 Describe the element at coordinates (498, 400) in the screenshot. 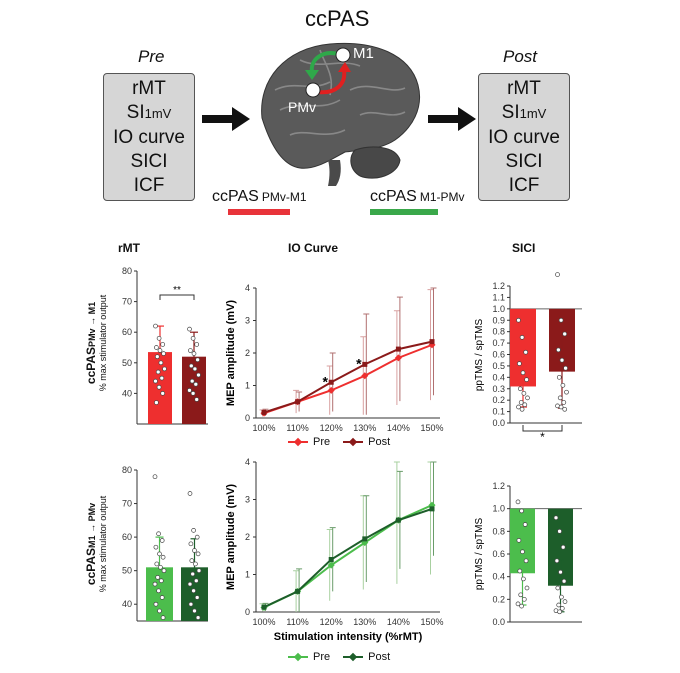

I see `y-tick-label: 0.2` at that location.